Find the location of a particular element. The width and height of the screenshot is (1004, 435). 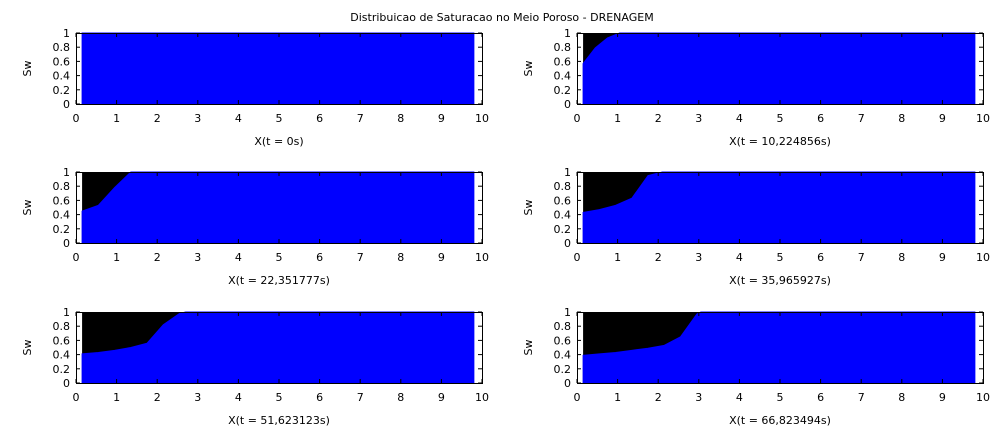

x-axis-label: X(t = 0s) is located at coordinates (278, 141).